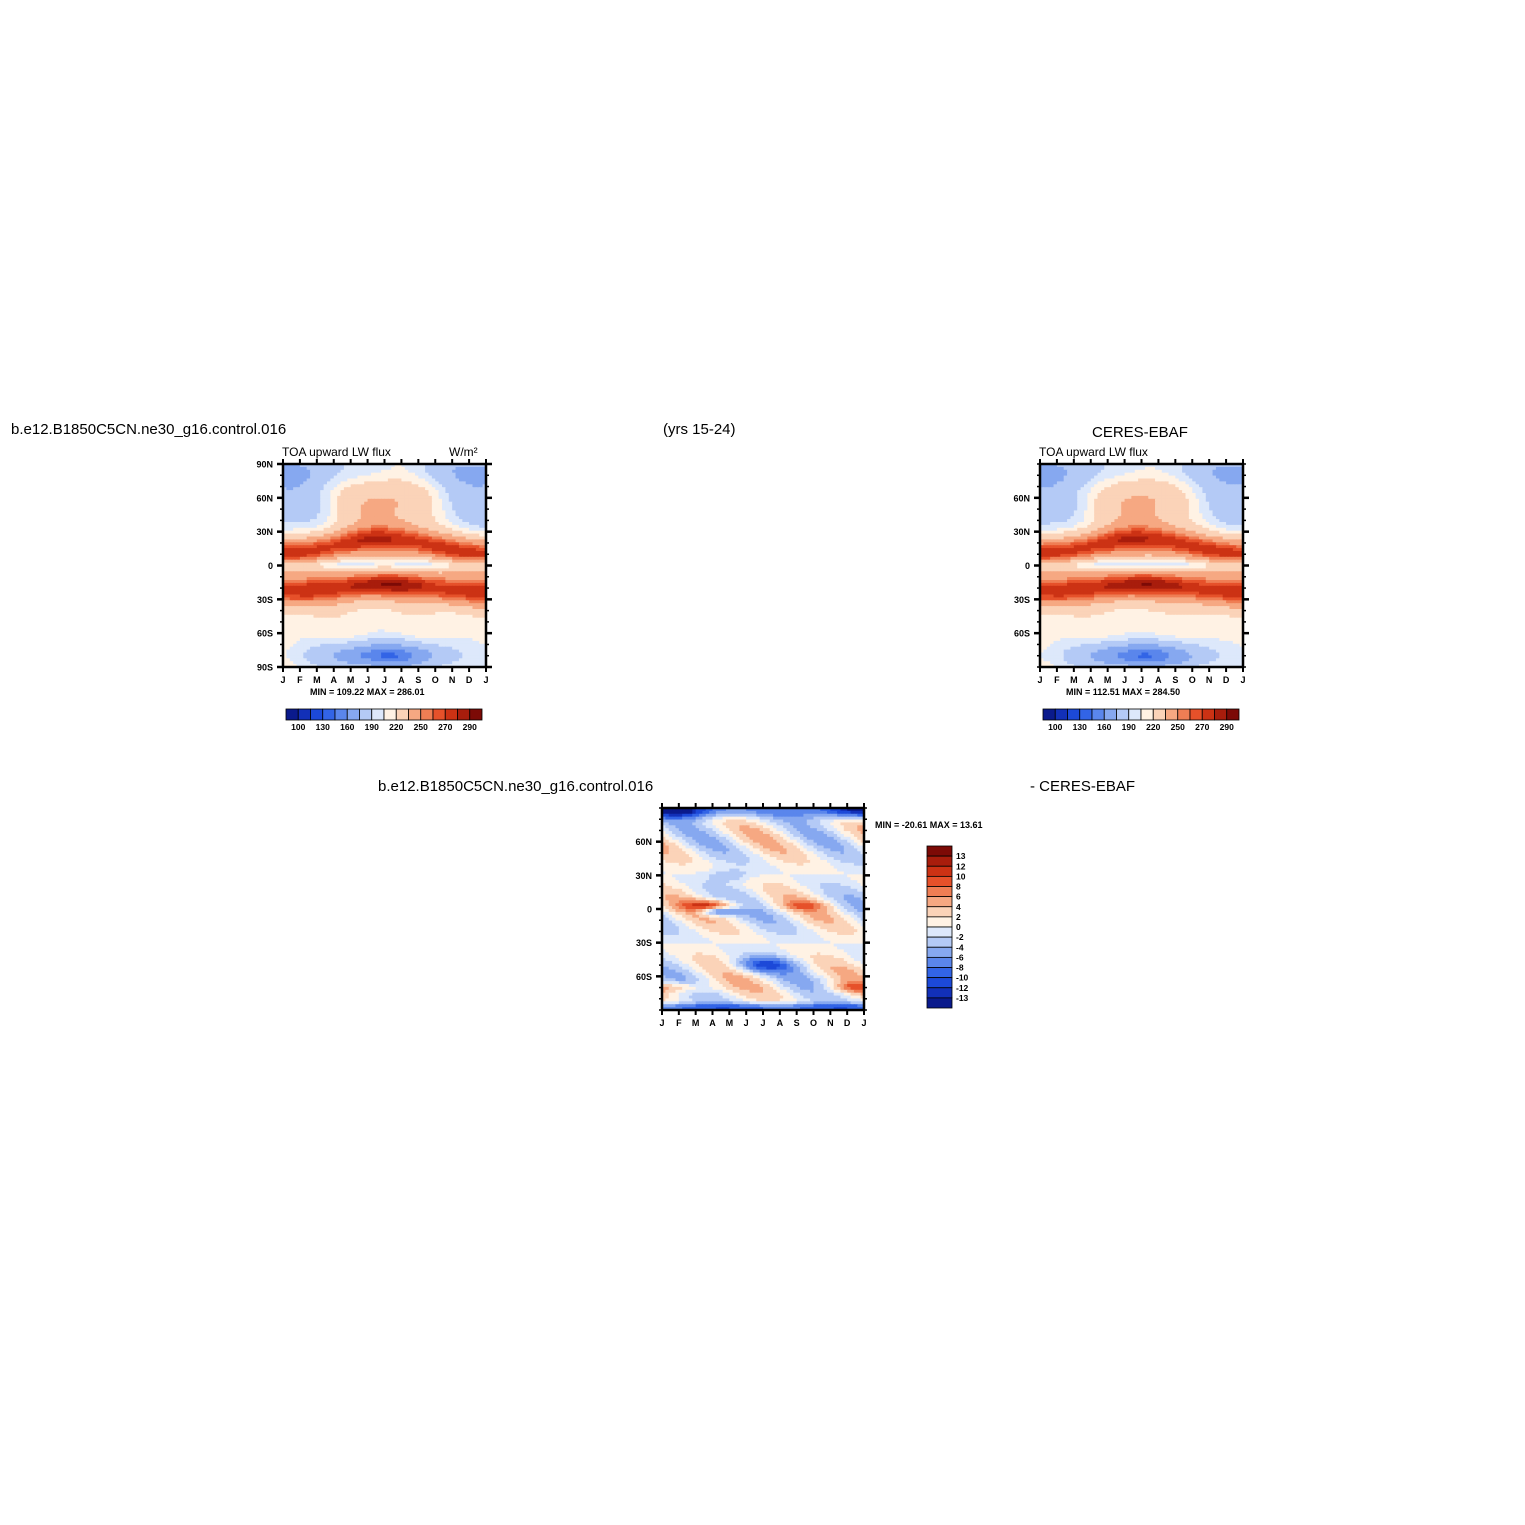 Image resolution: width=1525 pixels, height=1525 pixels. Describe the element at coordinates (452, 680) in the screenshot. I see `model-x-tick-label: N` at that location.